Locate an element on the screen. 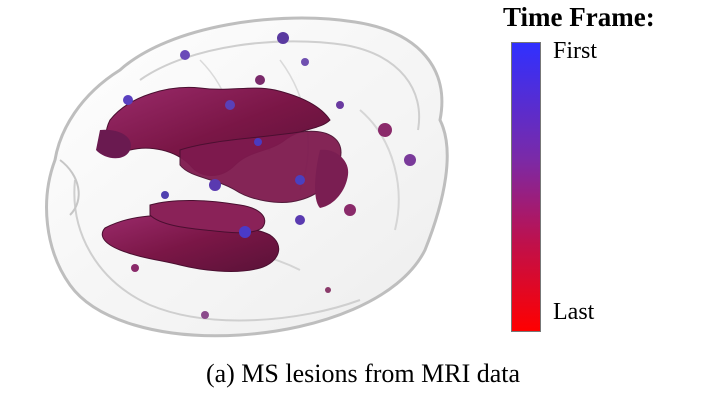 This screenshot has height=403, width=716. time-frame-color-bar is located at coordinates (526, 187).